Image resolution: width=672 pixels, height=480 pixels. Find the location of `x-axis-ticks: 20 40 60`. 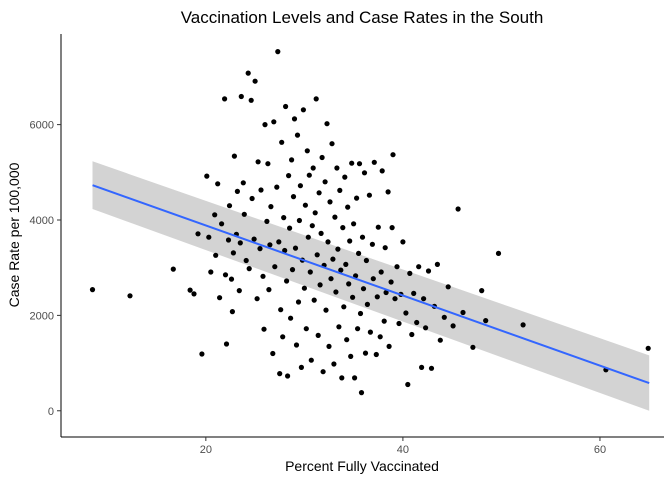

x-axis-ticks: 20 40 60 is located at coordinates (403, 446).